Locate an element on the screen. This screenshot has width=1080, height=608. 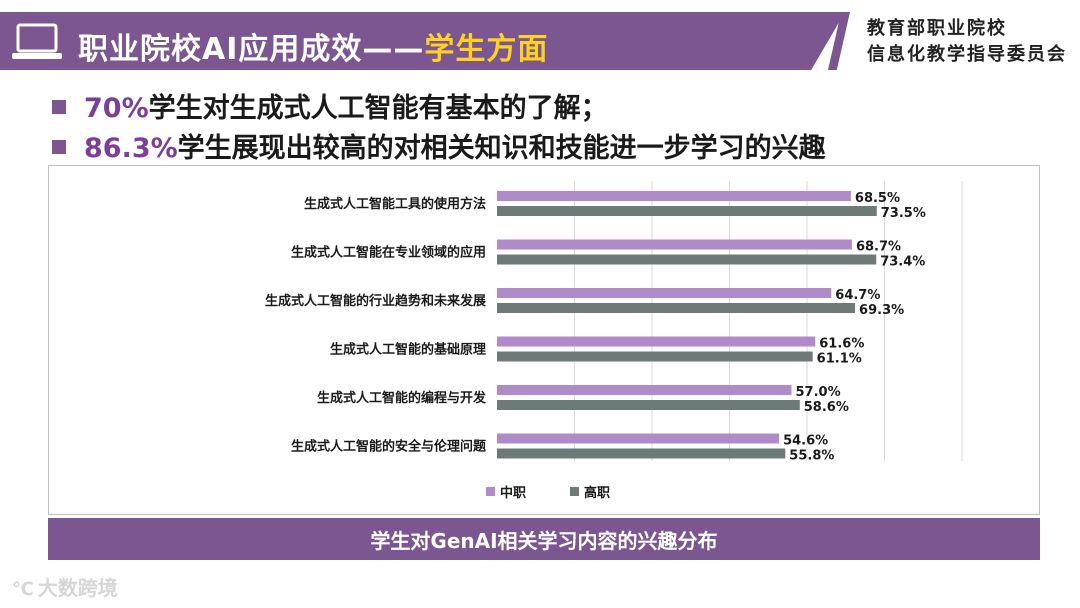
page-title: 职业院校AI应用成效——学生方面 is located at coordinates (313, 46).